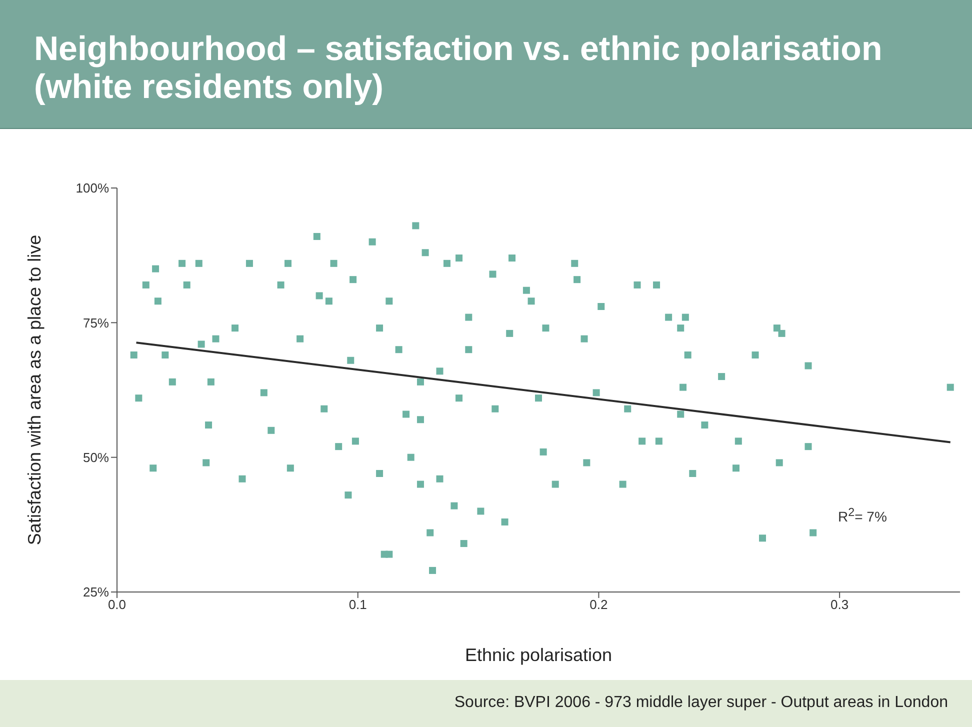  I want to click on x-tick-label: 0.0, so click(117, 604).